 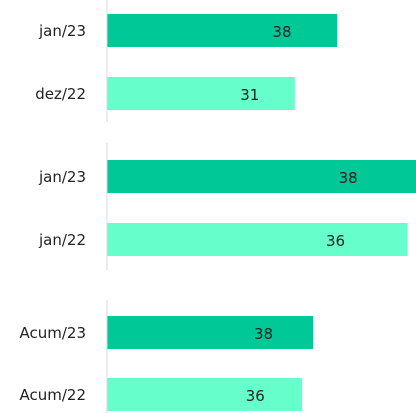 I want to click on category-label: jan/22, so click(x=62, y=240).